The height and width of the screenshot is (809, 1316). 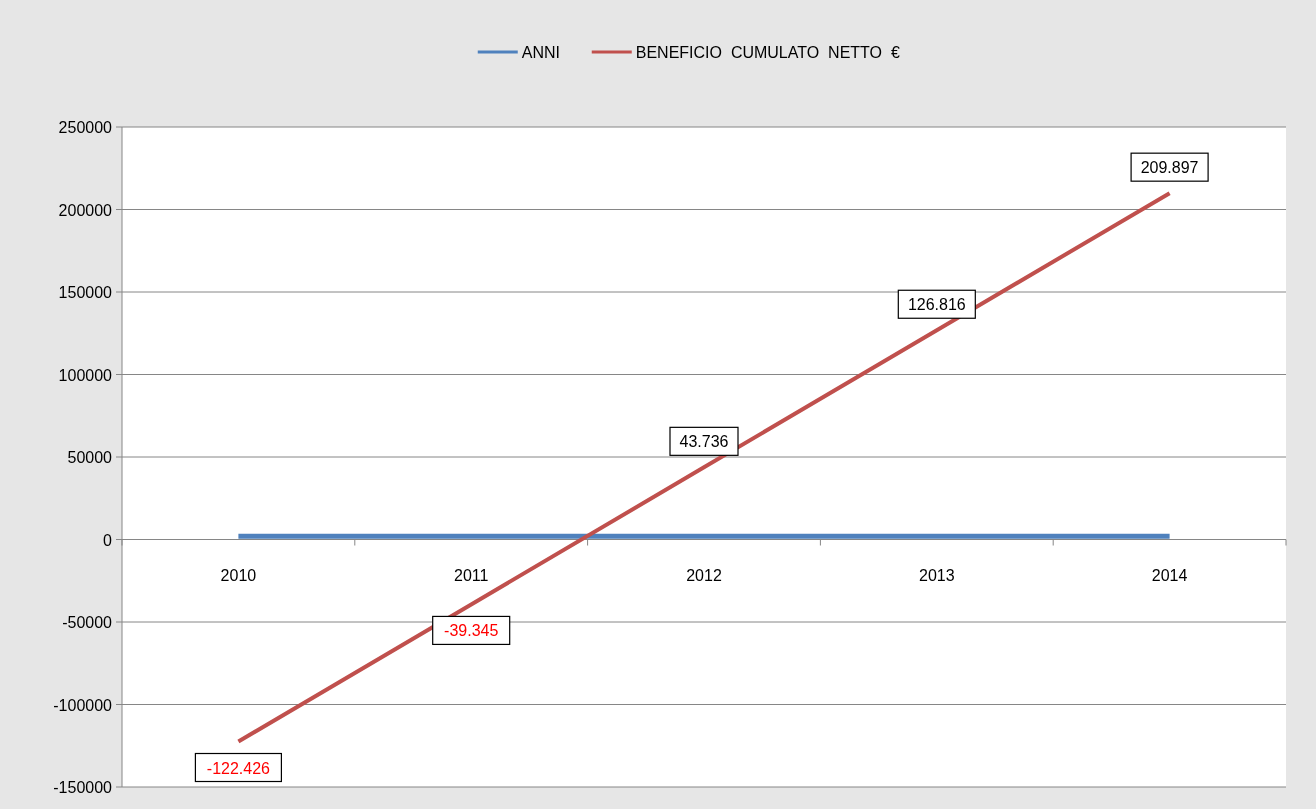 I want to click on legend-label: BENEFICIO CUMULATO NETTO €, so click(x=767, y=52).